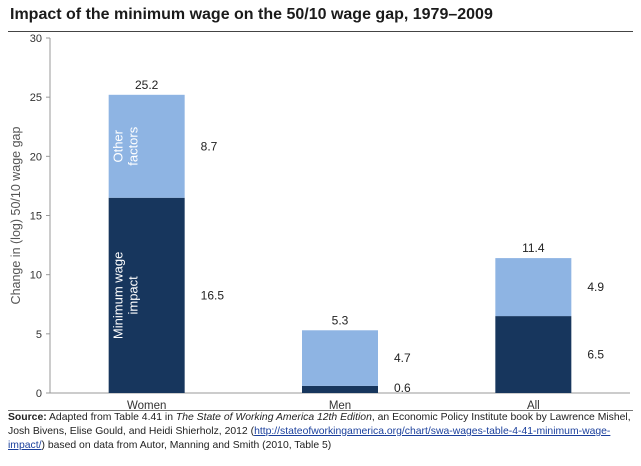 The image size is (641, 466). Describe the element at coordinates (209, 146) in the screenshot. I see `other-factors-value-label: 8.7` at that location.